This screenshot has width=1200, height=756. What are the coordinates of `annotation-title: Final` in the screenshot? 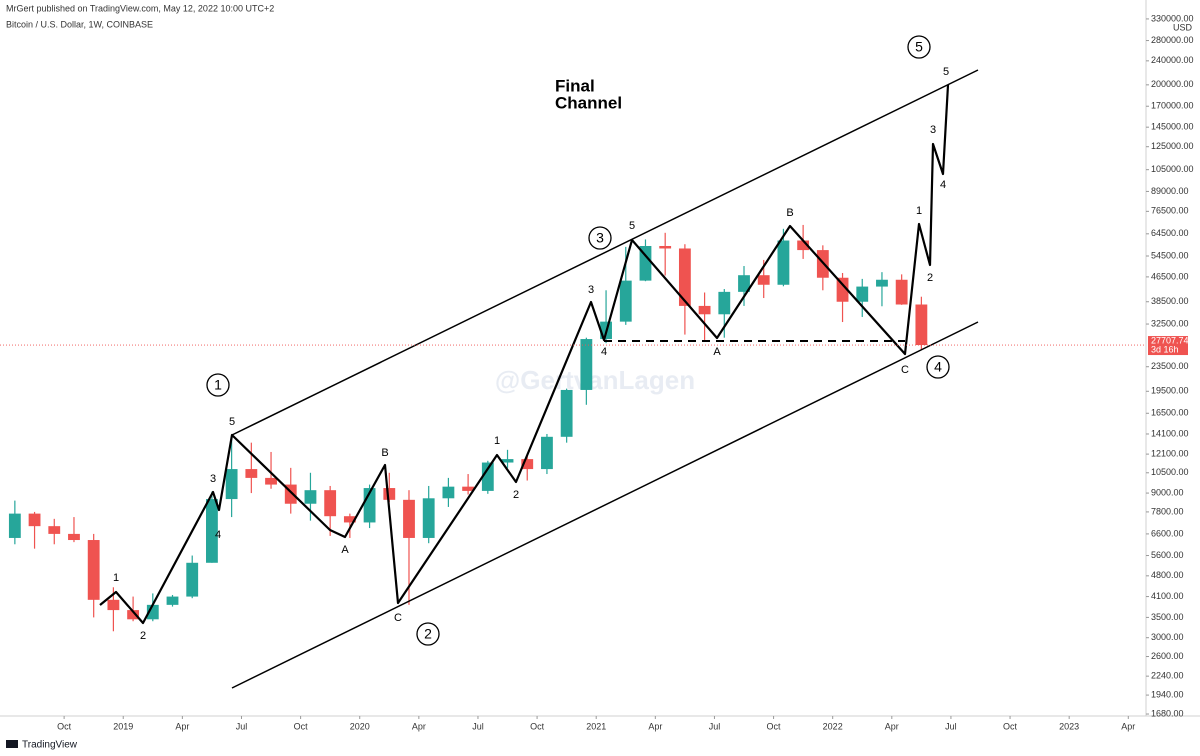 It's located at (575, 85).